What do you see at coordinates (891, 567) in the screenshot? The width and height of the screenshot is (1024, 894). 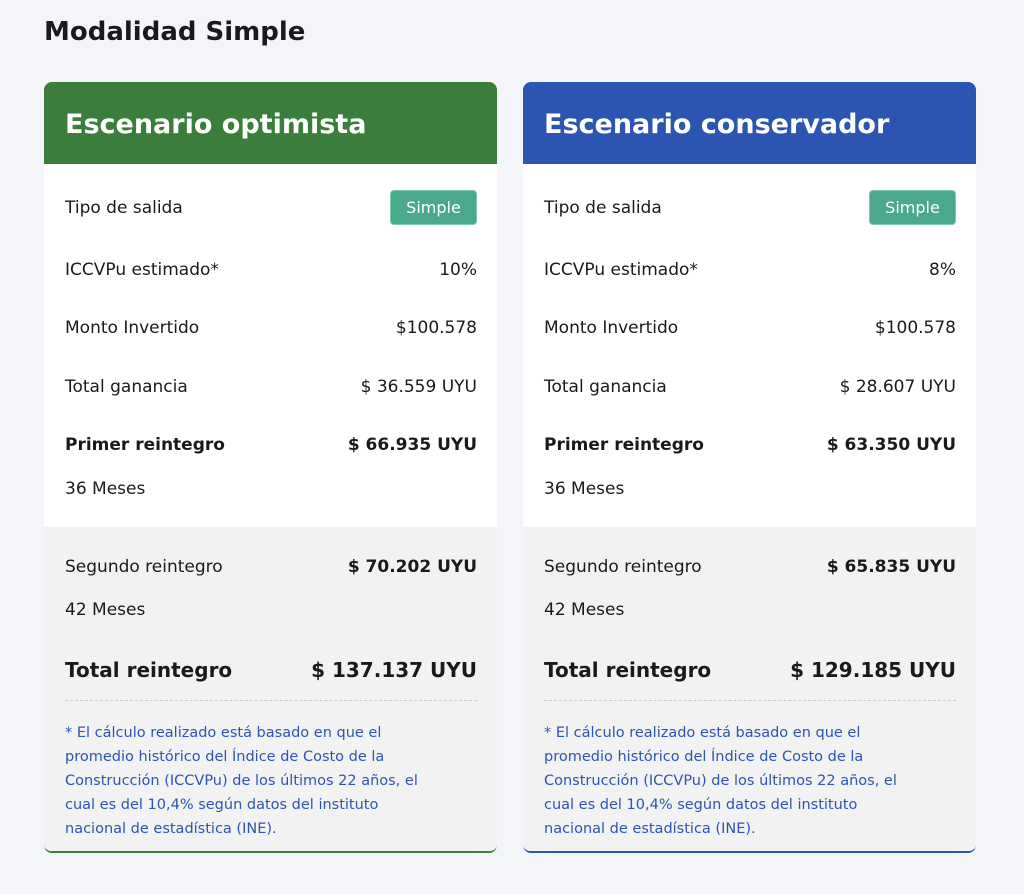 I see `extra-value: $ 65.835 UYU` at bounding box center [891, 567].